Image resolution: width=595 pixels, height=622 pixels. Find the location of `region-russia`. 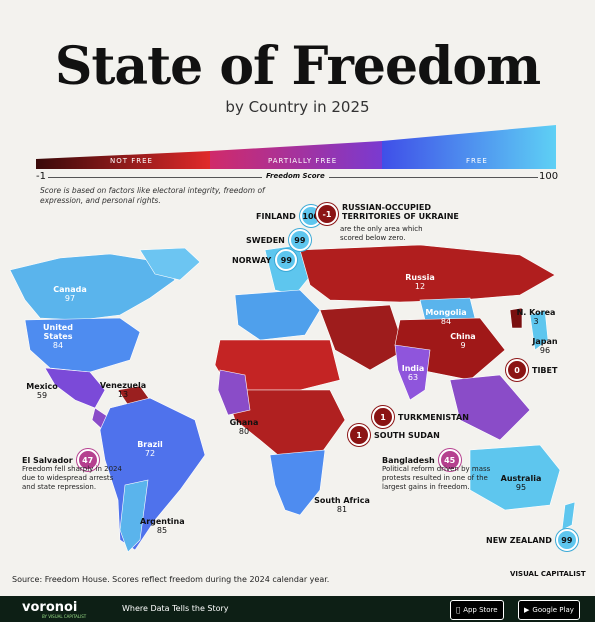

region-russia is located at coordinates (427, 273).